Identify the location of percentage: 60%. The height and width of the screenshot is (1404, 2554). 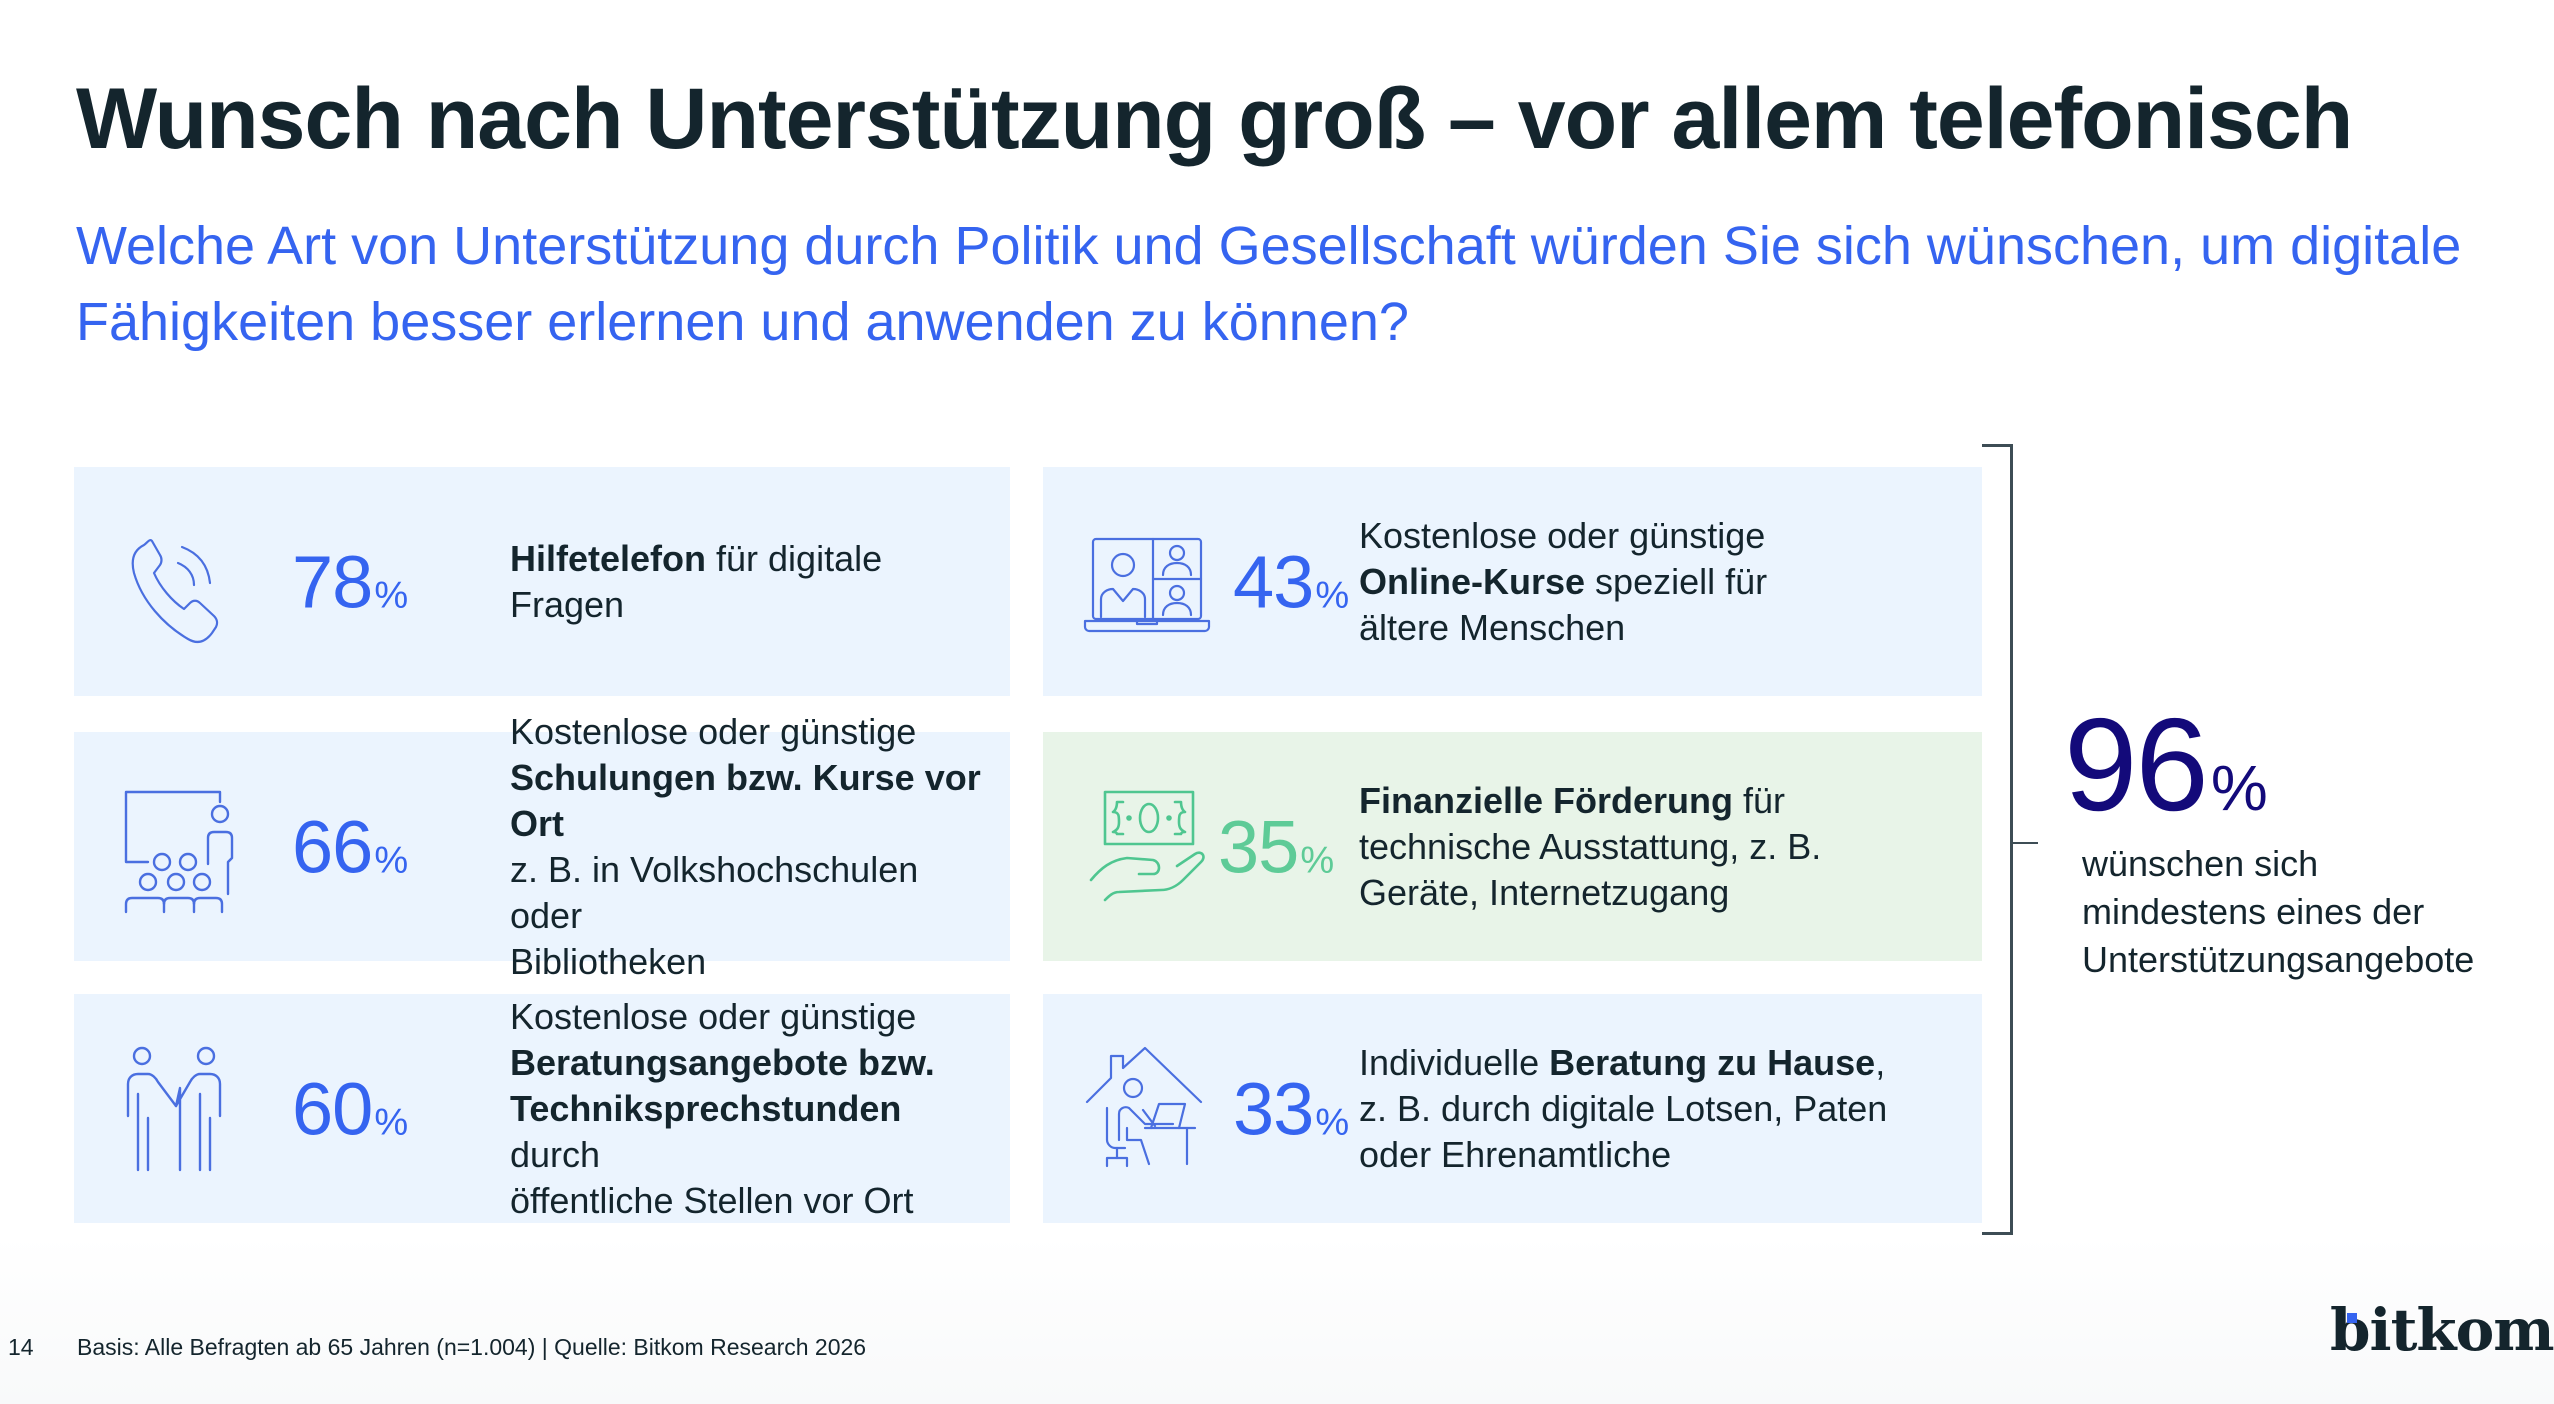
(350, 1108).